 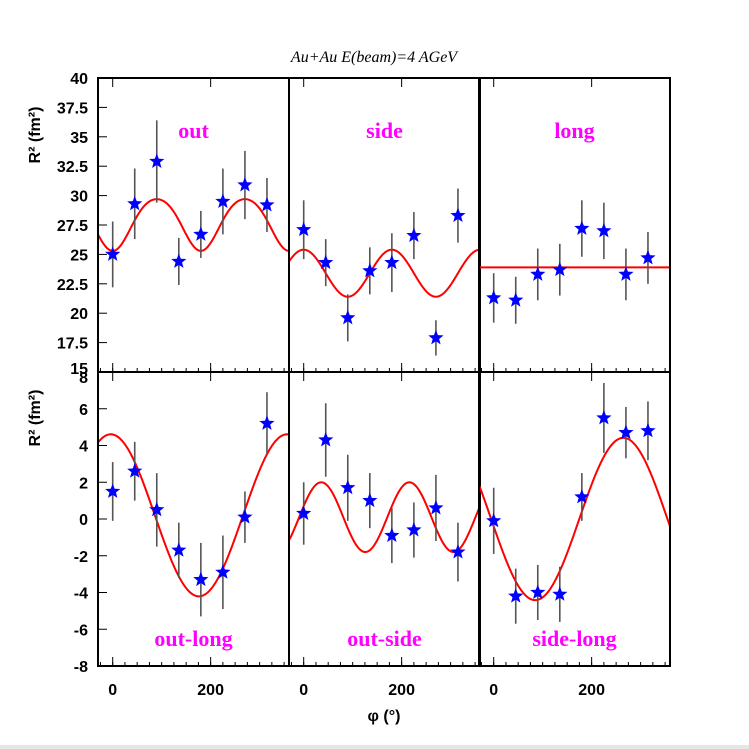 I want to click on y-axis-label-top: R² (fm²), so click(x=35, y=135).